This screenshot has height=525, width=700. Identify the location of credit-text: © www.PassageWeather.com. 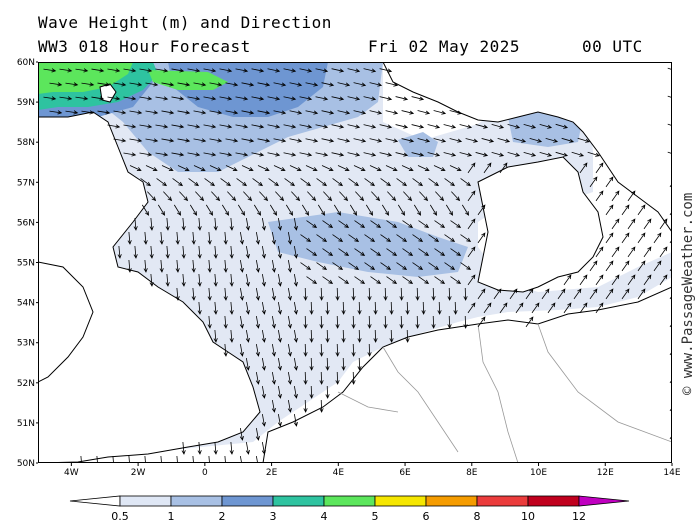
(688, 294).